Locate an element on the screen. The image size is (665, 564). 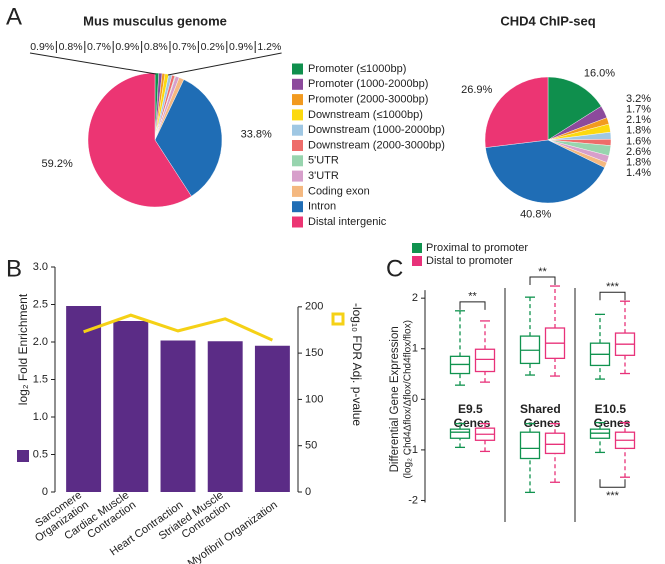
y-tick-label: 3.0 is located at coordinates (40, 267).